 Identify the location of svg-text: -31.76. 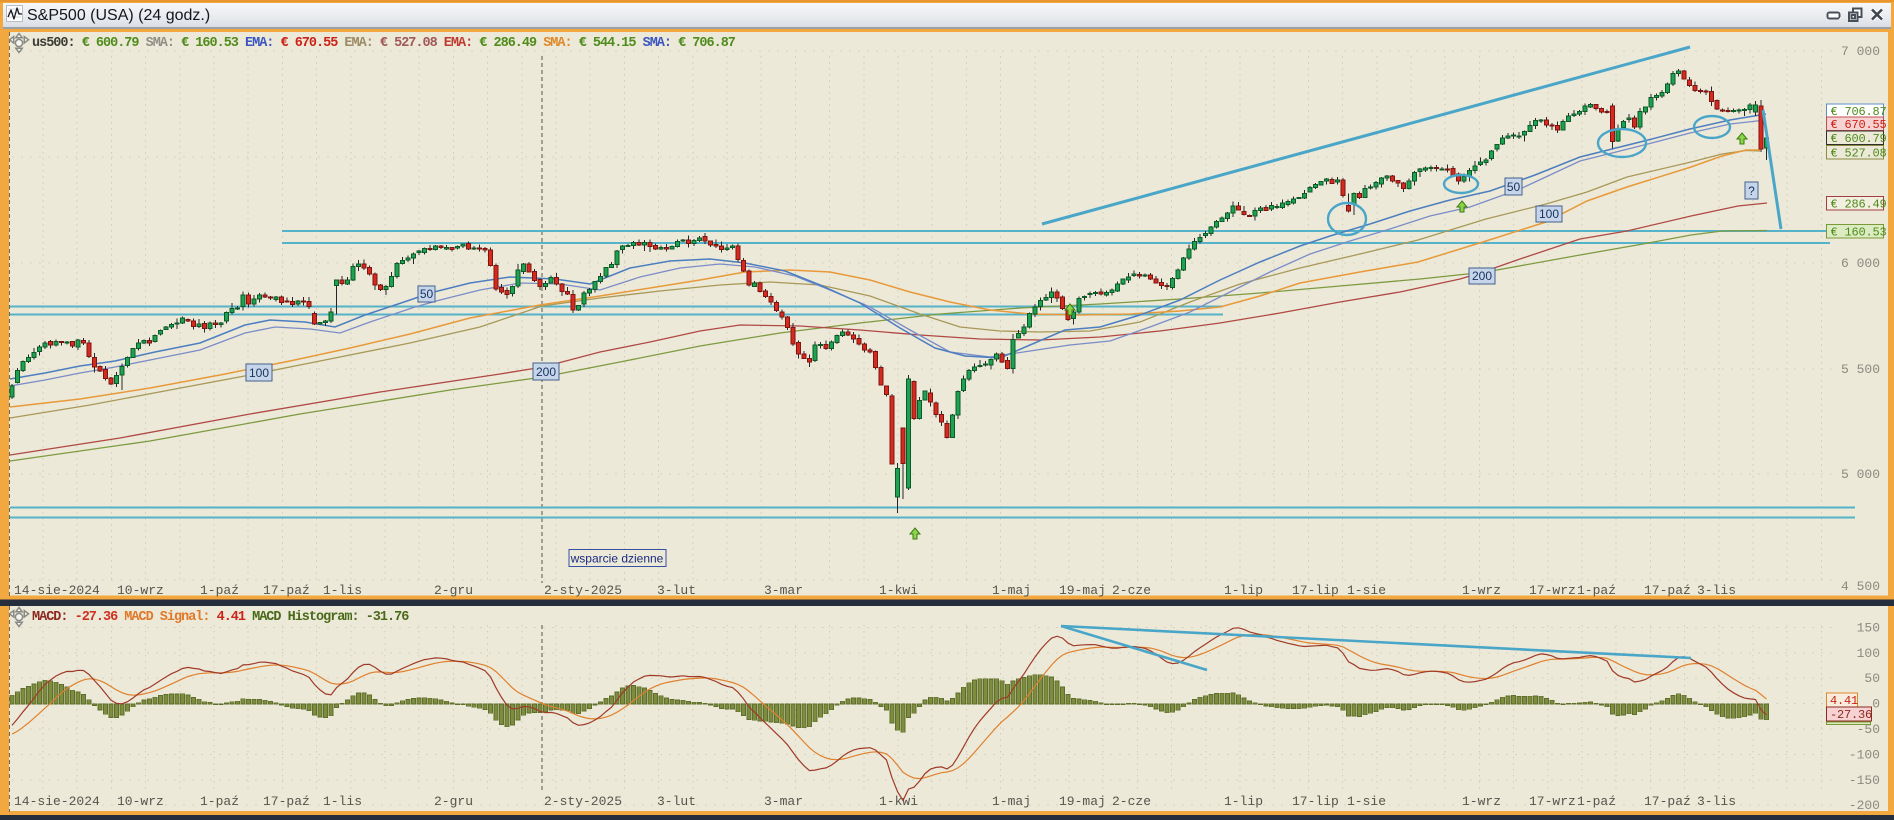
(388, 617).